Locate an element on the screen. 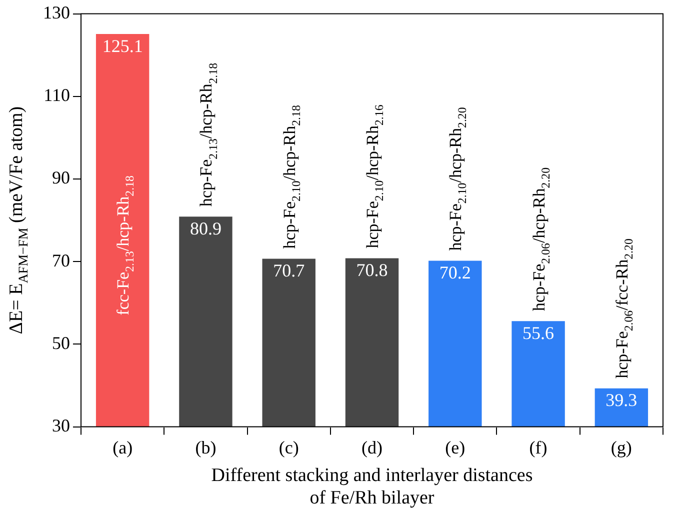 Image resolution: width=683 pixels, height=512 pixels. annotation: hcp-Fe2.10/hcp-Rh2.18 is located at coordinates (291, 177).